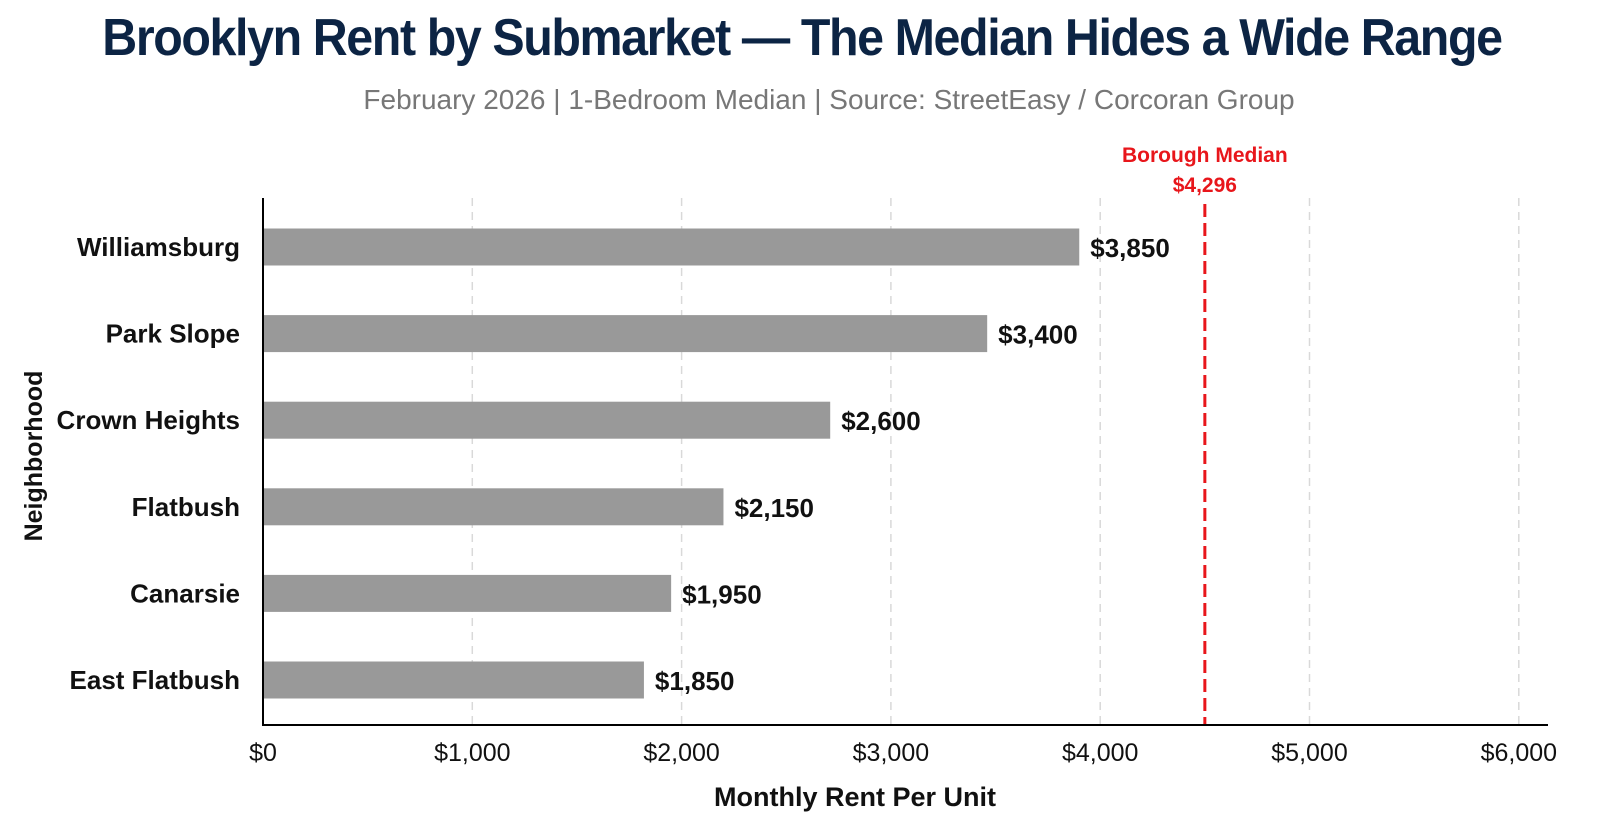  I want to click on reference-line-group: Borough Median $4,296, so click(1205, 434).